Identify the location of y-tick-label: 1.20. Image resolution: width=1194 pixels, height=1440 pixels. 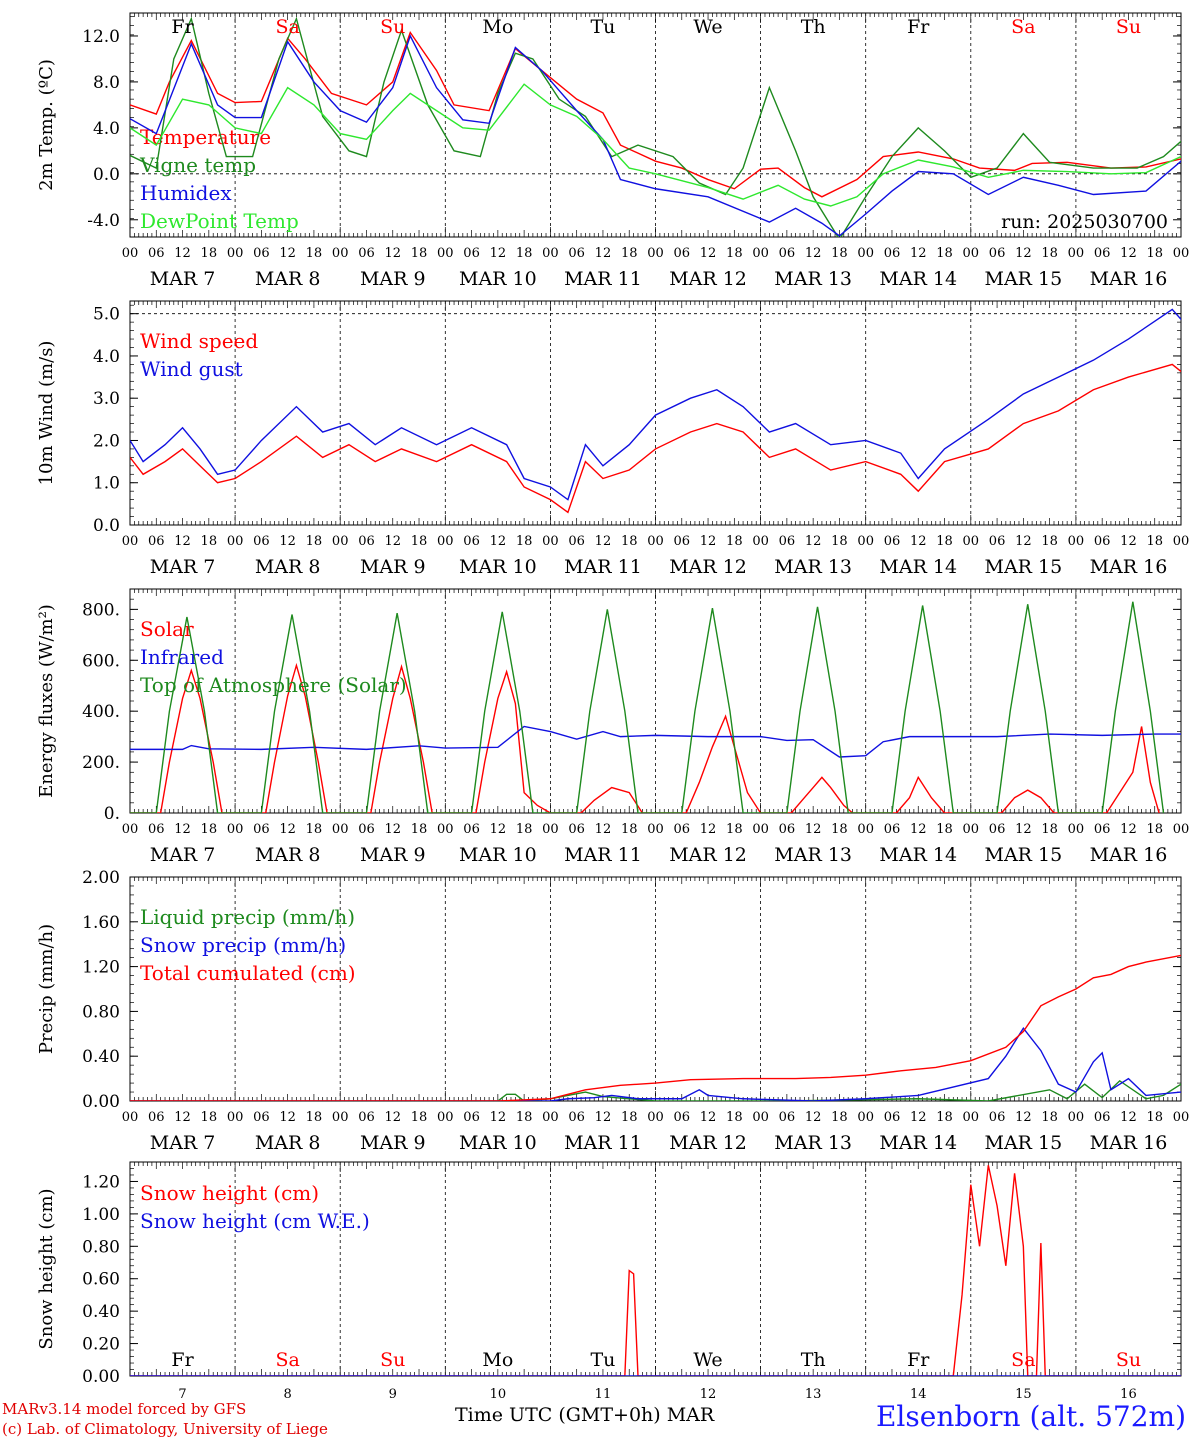
(101, 968).